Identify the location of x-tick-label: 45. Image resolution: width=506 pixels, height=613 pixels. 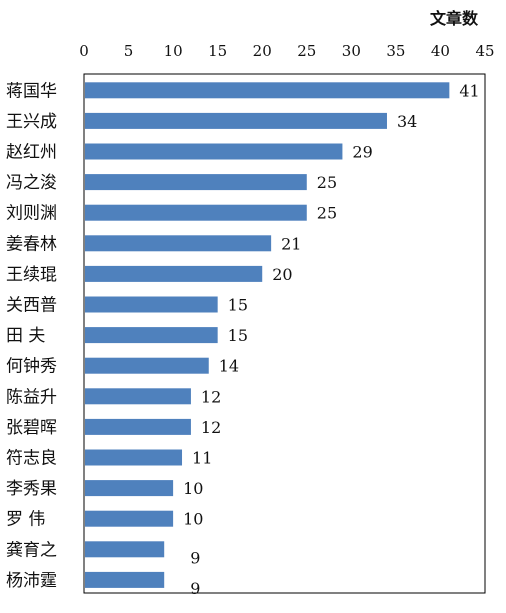
(484, 51).